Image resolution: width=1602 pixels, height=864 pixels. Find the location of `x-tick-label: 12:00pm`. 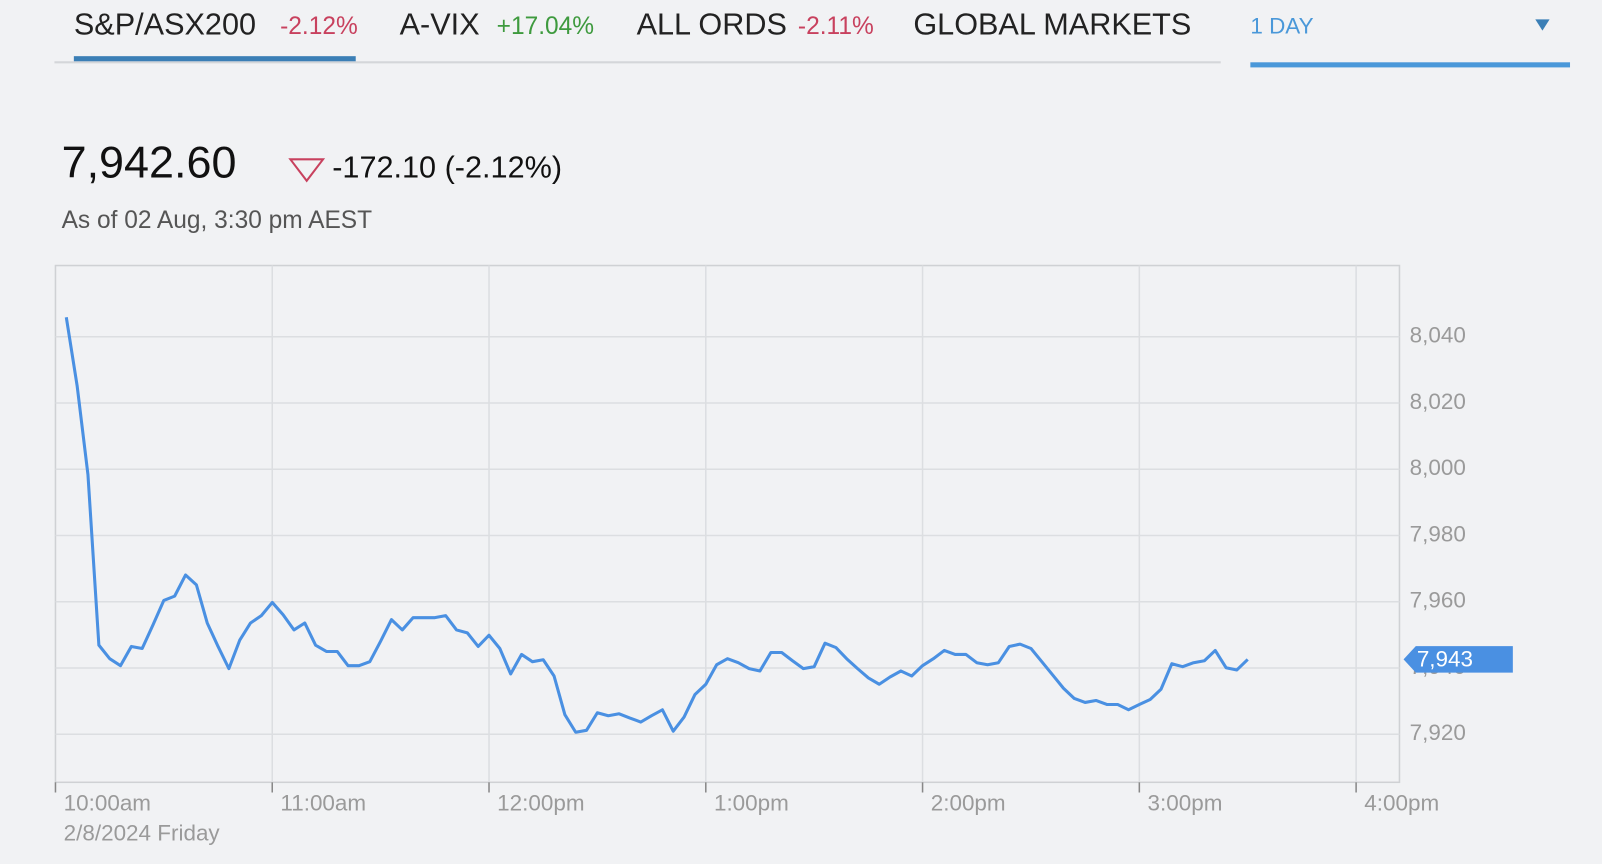

x-tick-label: 12:00pm is located at coordinates (540, 803).